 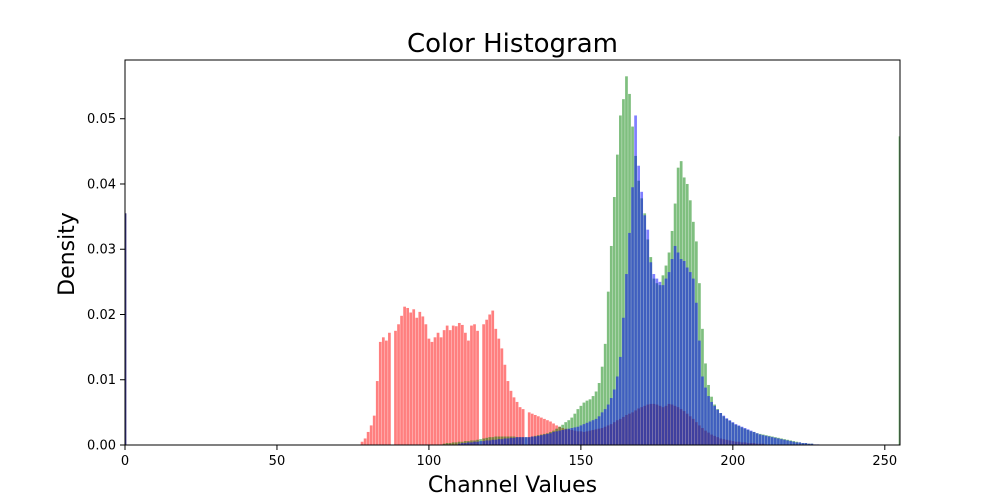 I want to click on x-tick-label: 150, so click(x=580, y=461).